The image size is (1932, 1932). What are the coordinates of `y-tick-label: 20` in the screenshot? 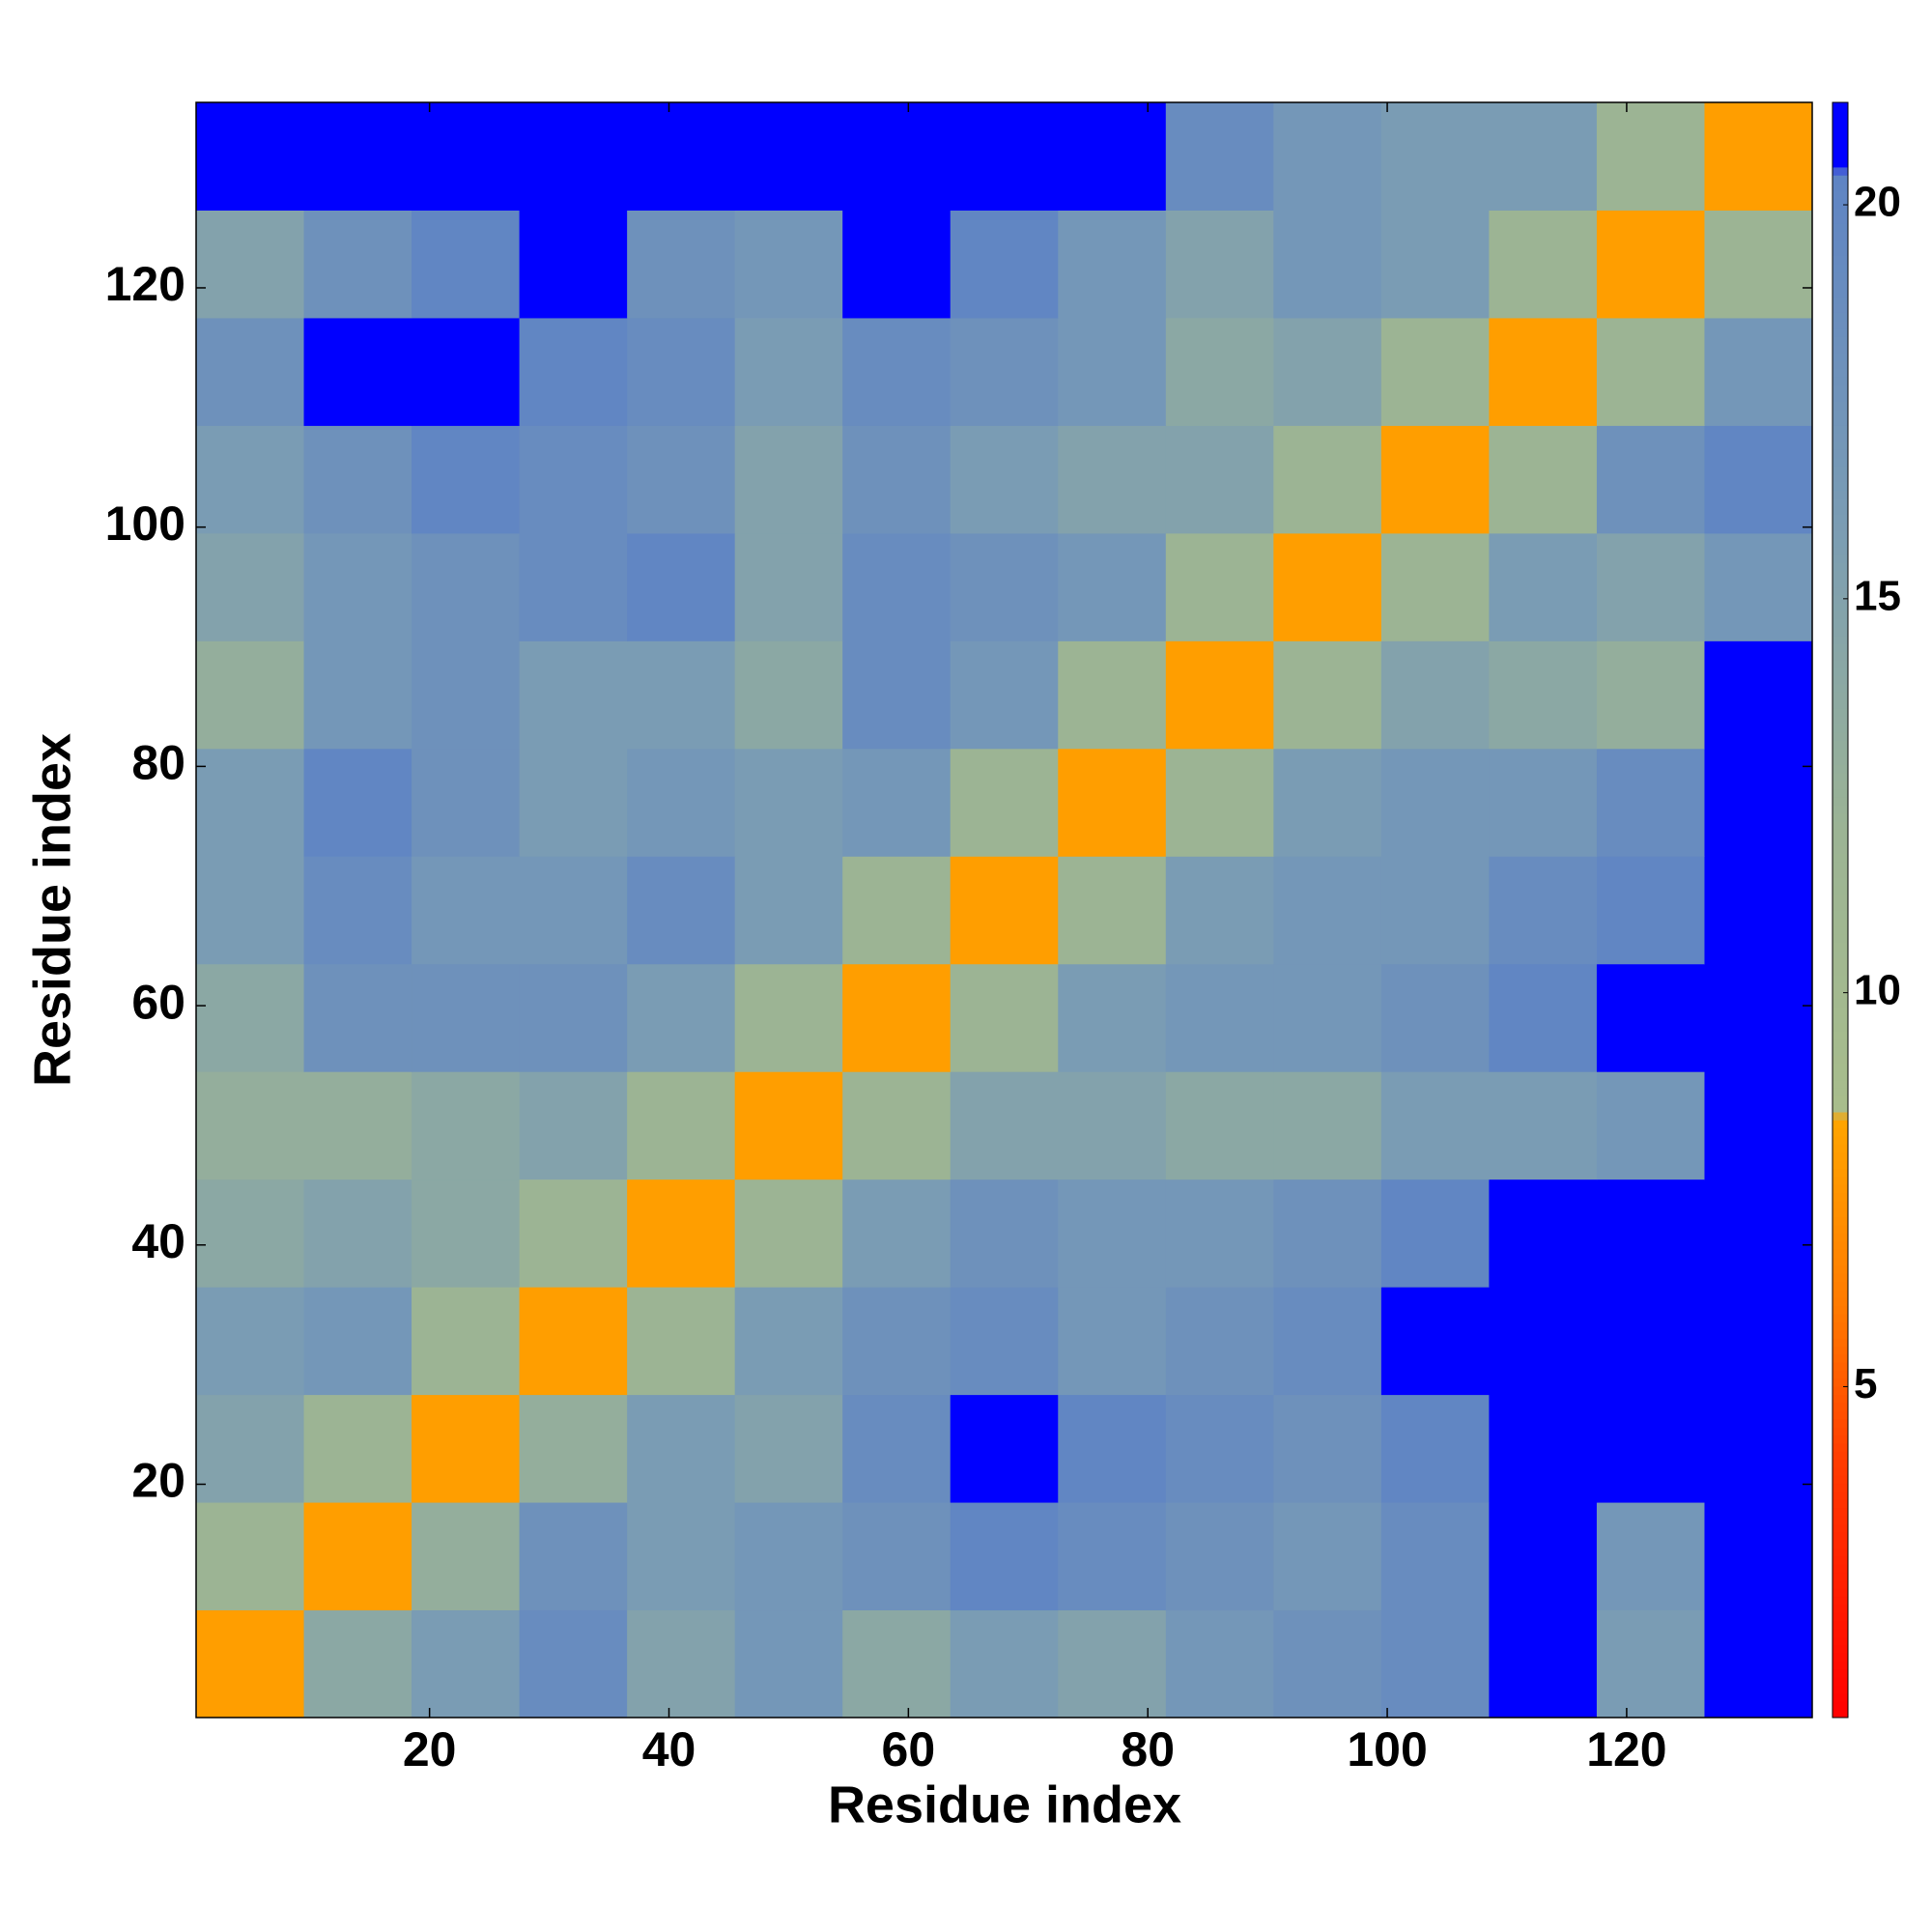 It's located at (158, 1481).